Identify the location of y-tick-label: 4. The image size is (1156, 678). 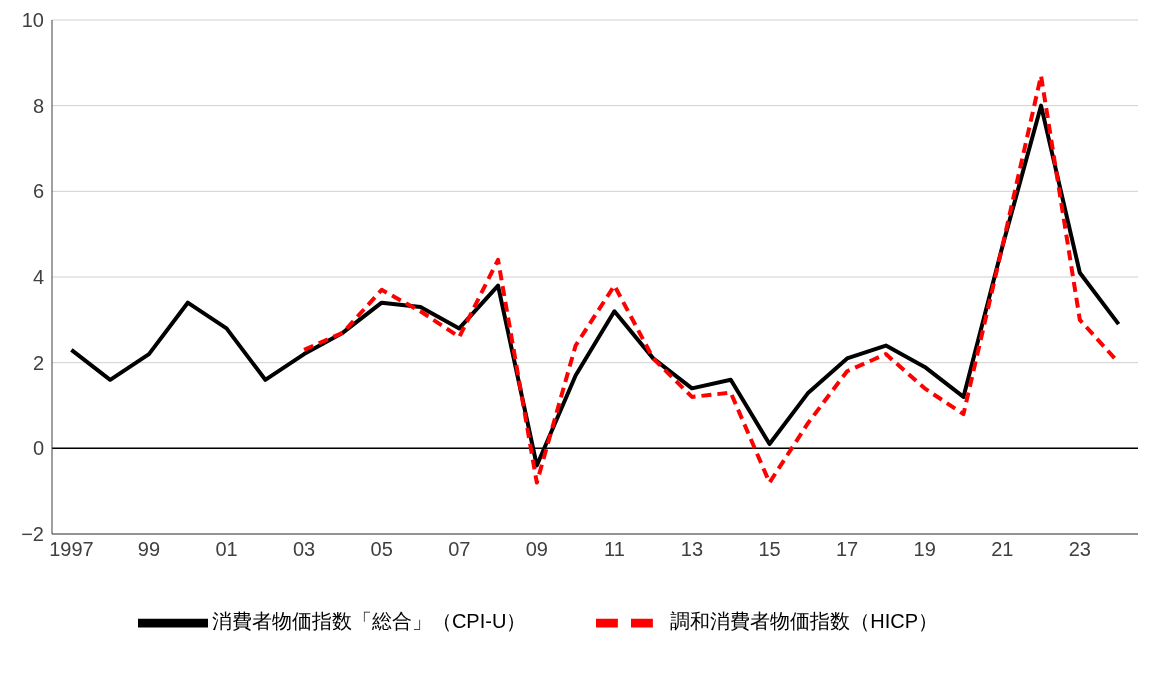
(38, 277).